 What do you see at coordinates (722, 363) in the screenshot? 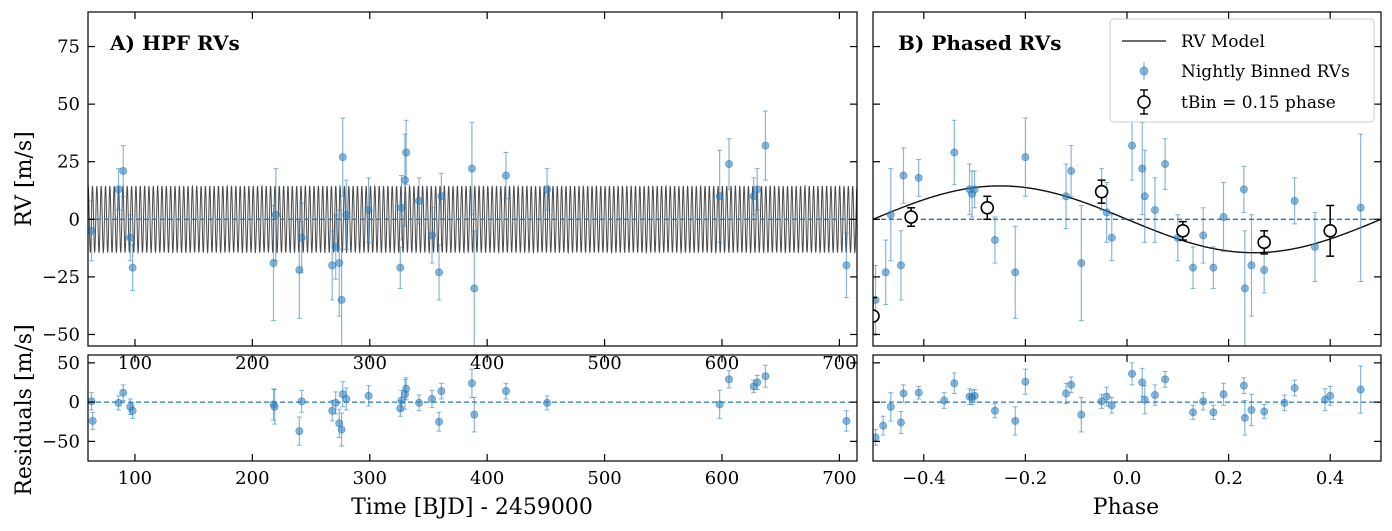
I see `x-tick-label: 600` at bounding box center [722, 363].